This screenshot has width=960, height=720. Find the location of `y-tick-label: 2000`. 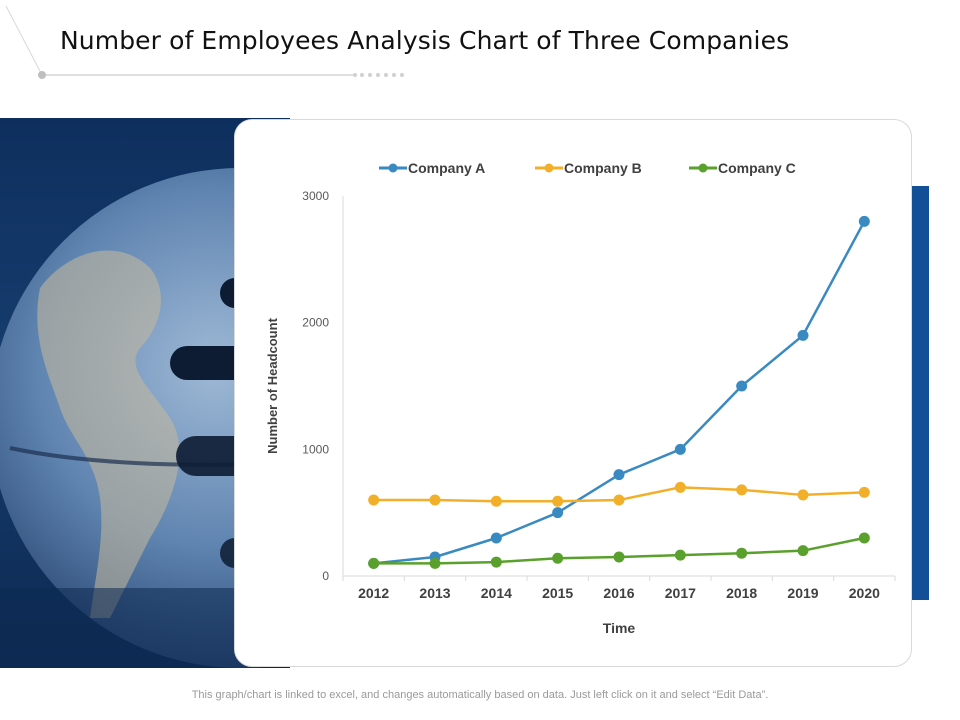

y-tick-label: 2000 is located at coordinates (315, 323).